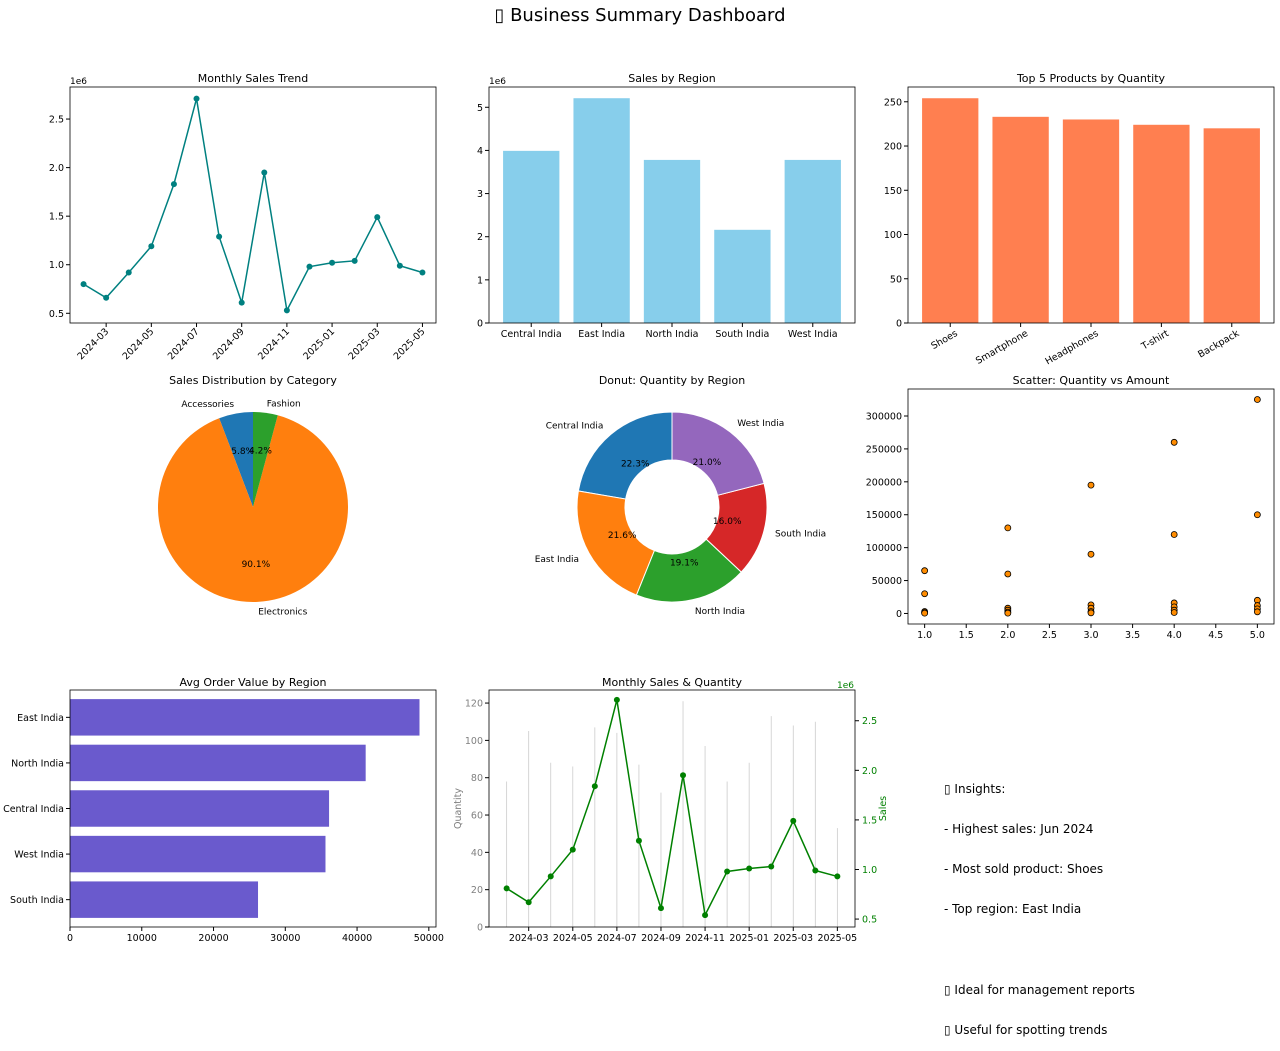  I want to click on y-tick-label: 2.5, so click(56, 120).